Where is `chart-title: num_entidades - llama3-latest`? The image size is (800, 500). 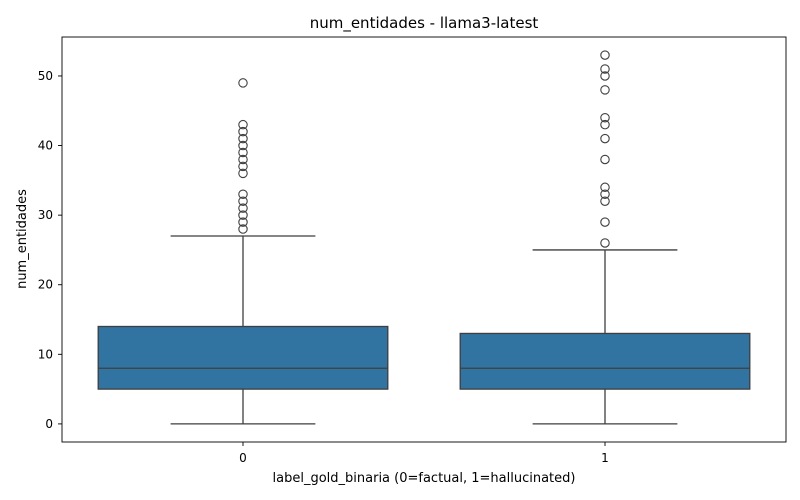 chart-title: num_entidades - llama3-latest is located at coordinates (424, 23).